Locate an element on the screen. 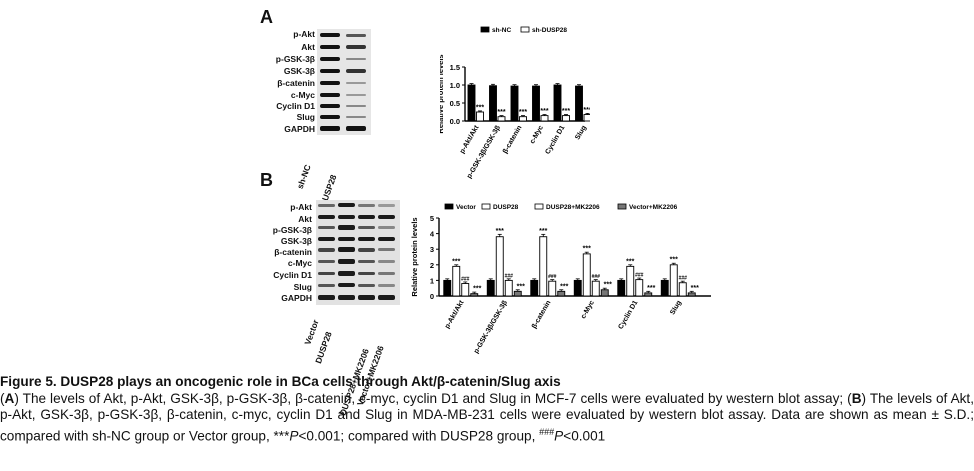 Image resolution: width=974 pixels, height=471 pixels. blot-b-row-label: p-GSK-3β is located at coordinates (292, 230).